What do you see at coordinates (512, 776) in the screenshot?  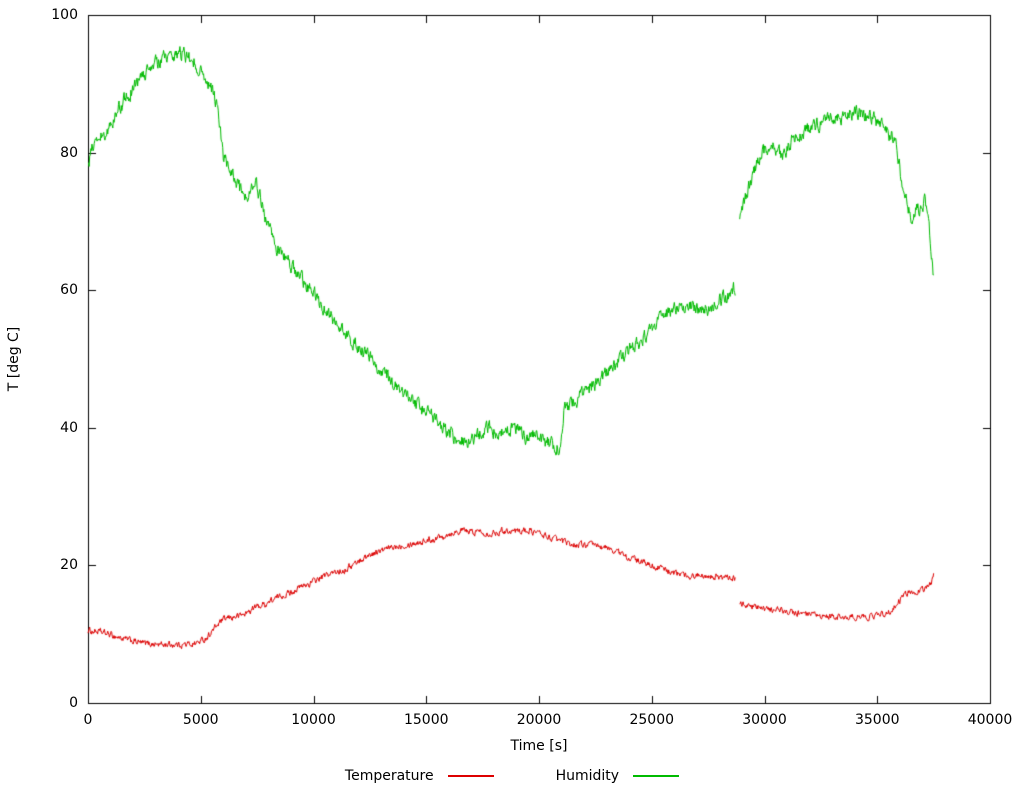 I see `legend: Temperature Humidity` at bounding box center [512, 776].